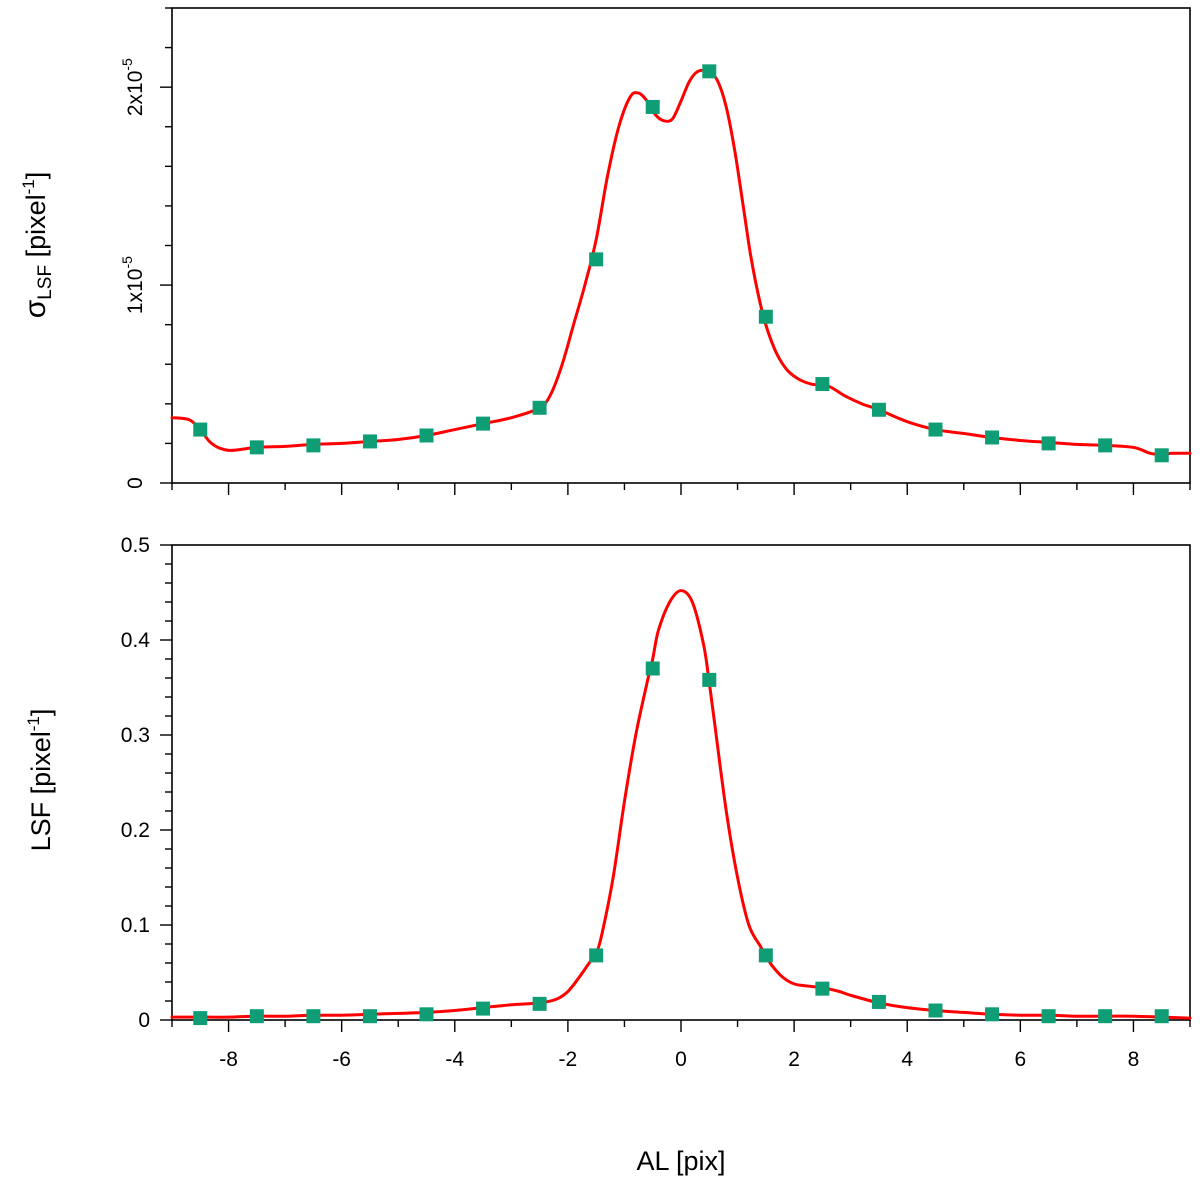 The image size is (1200, 1183). Describe the element at coordinates (907, 1059) in the screenshot. I see `x-tick-label: 4` at that location.